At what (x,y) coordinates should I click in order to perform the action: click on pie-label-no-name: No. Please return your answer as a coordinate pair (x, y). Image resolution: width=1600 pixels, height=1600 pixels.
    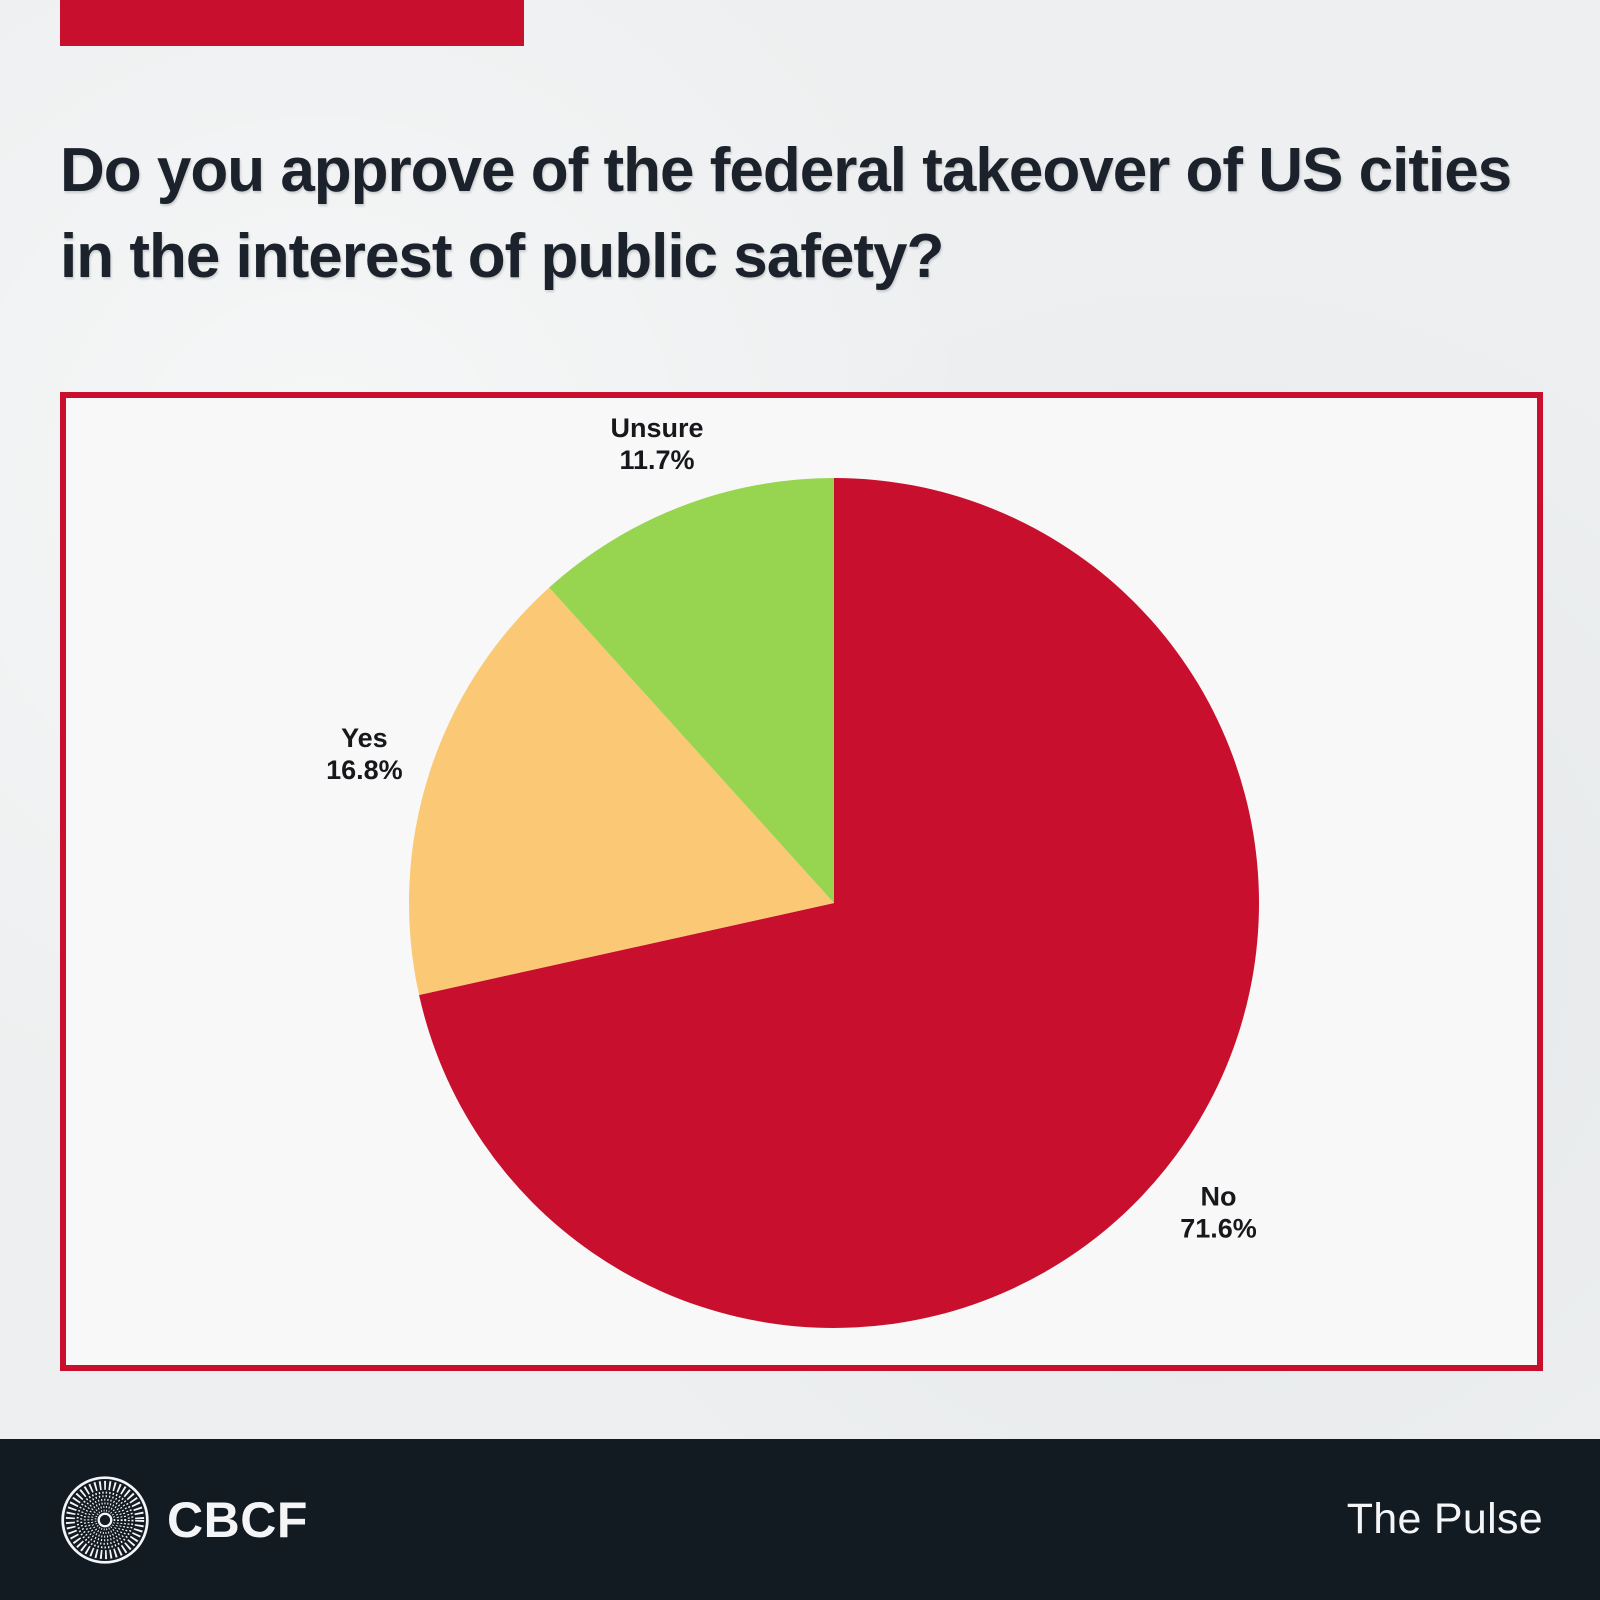
    Looking at the image, I should click on (1219, 1197).